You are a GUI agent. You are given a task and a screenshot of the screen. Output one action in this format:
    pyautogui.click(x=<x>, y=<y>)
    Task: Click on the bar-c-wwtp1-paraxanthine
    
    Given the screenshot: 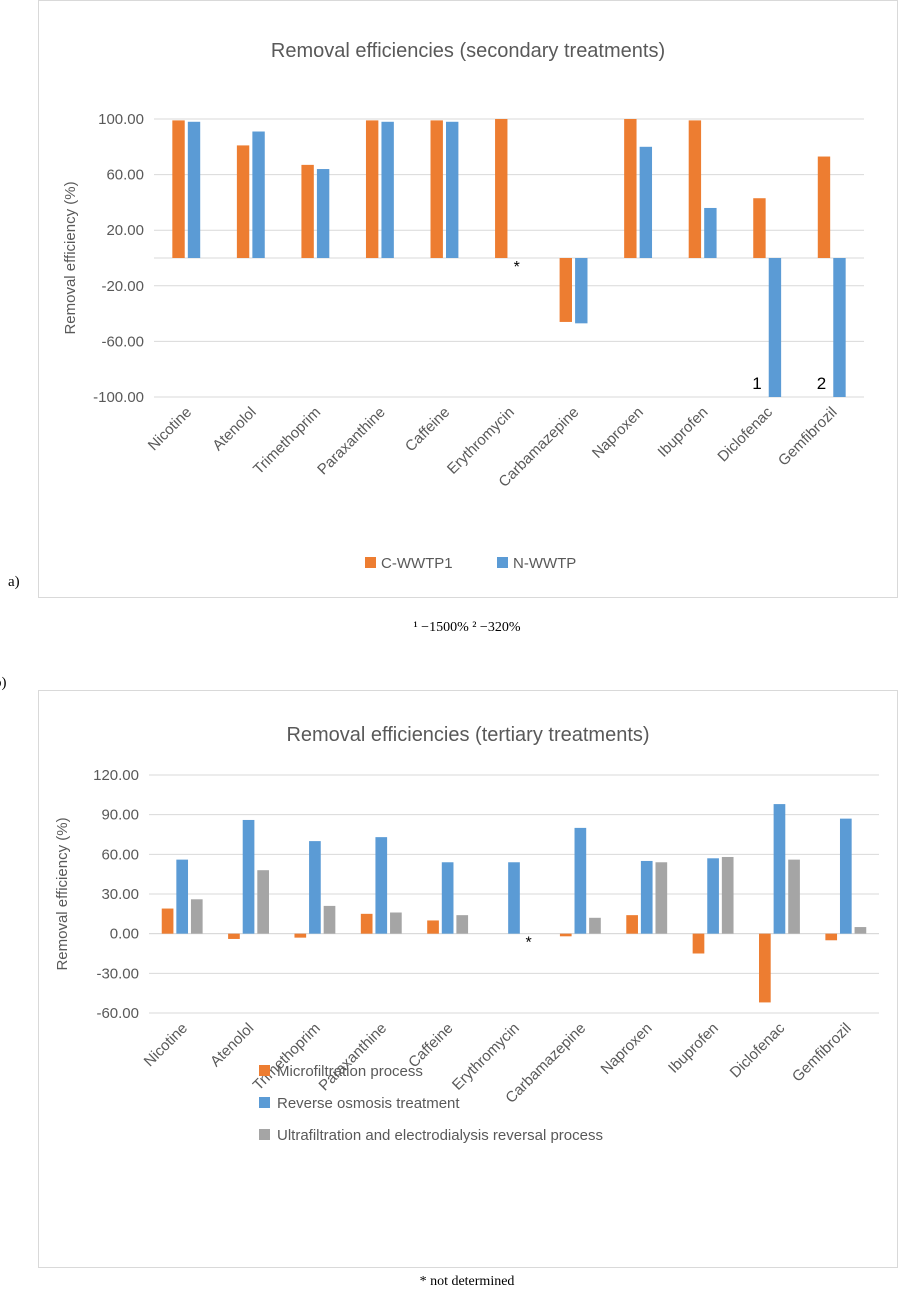 What is the action you would take?
    pyautogui.click(x=372, y=189)
    